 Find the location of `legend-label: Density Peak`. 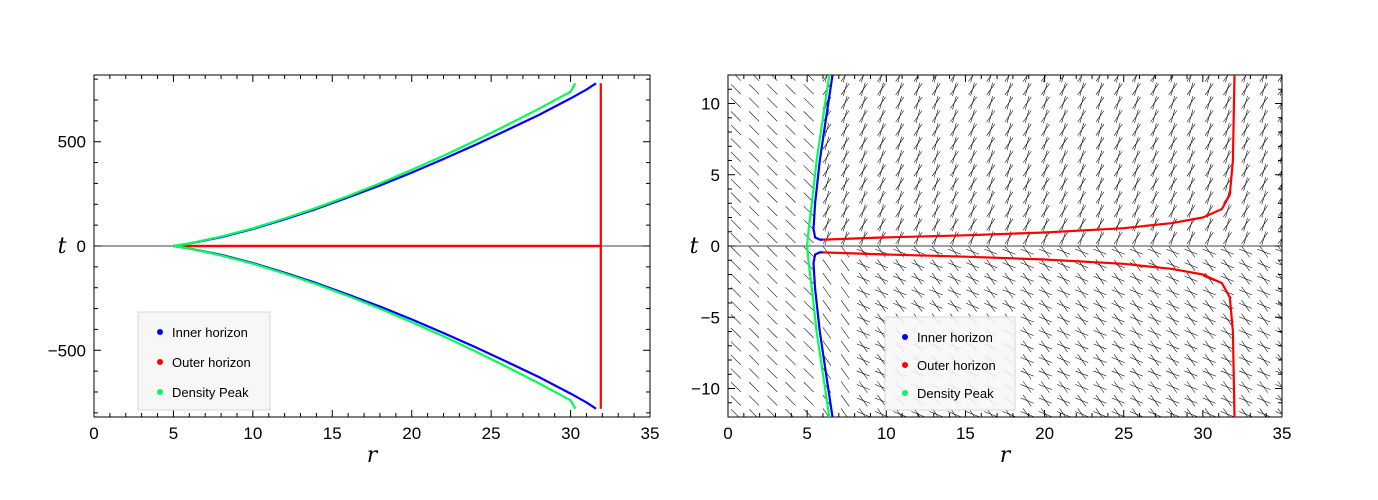

legend-label: Density Peak is located at coordinates (955, 393).